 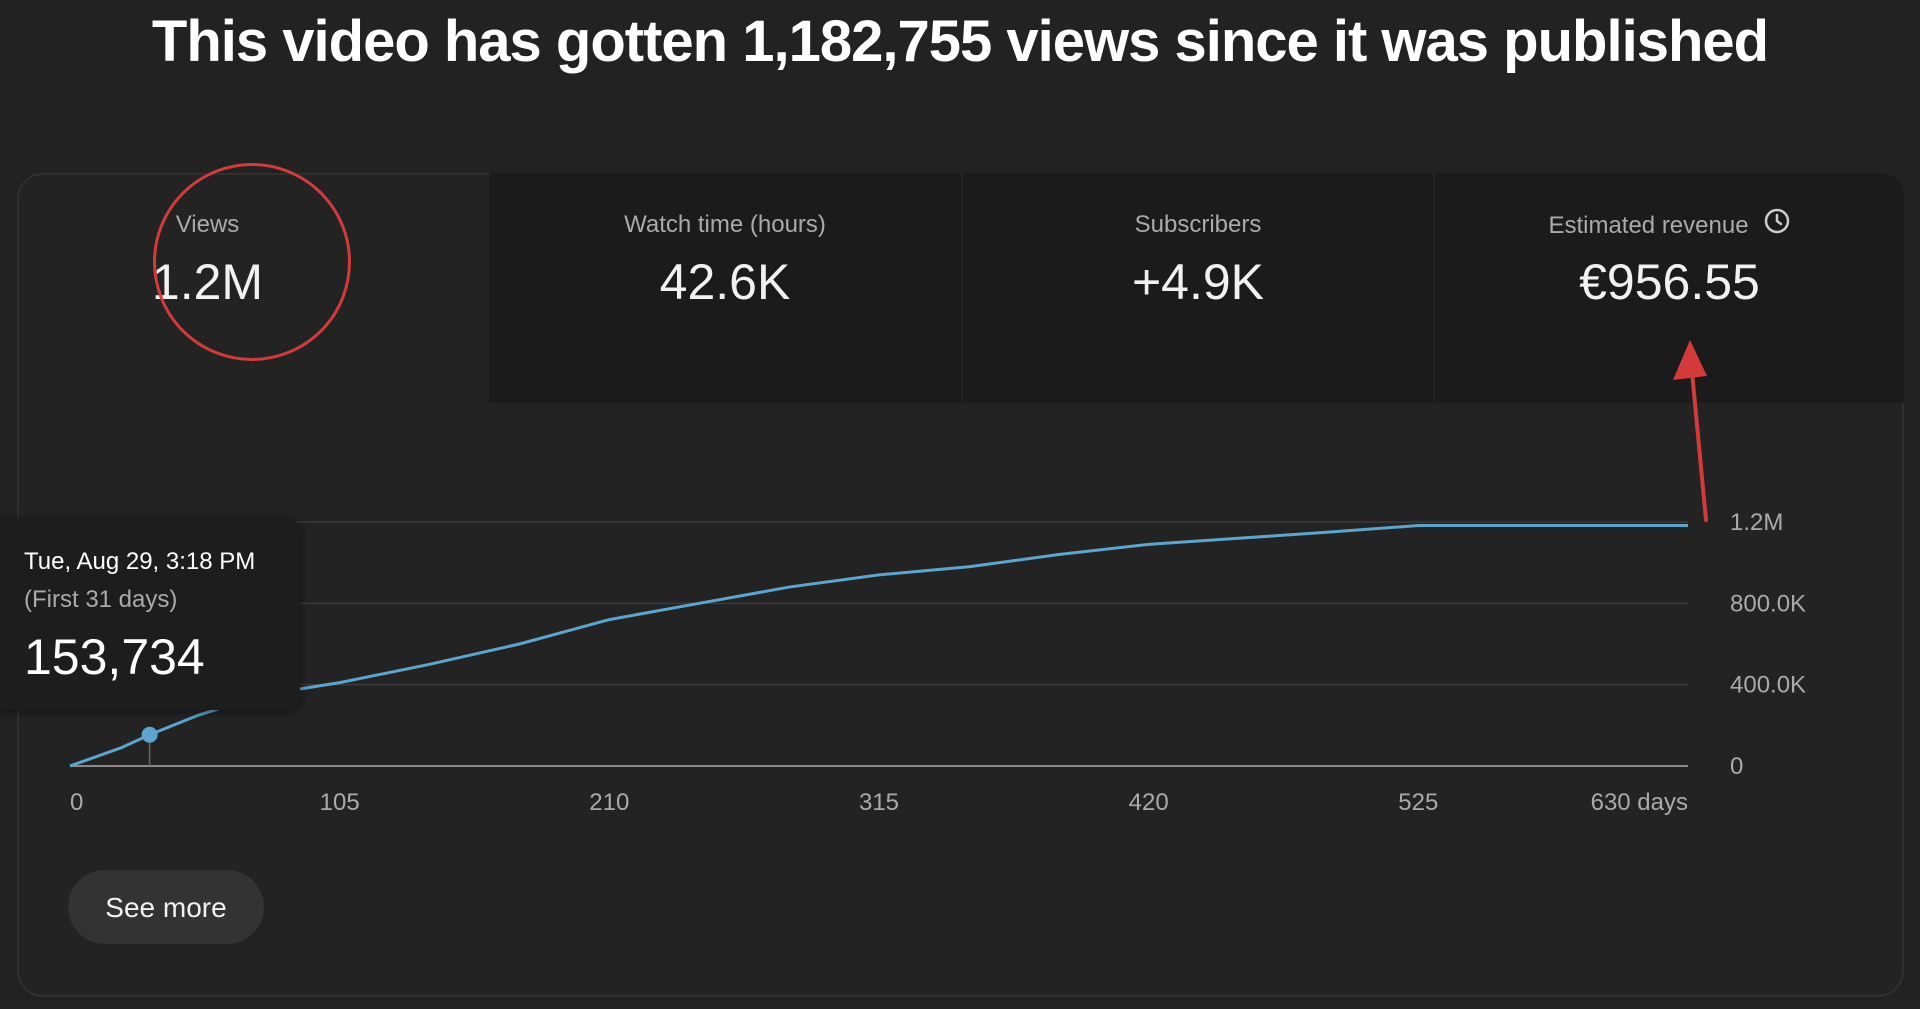 What do you see at coordinates (149, 734) in the screenshot?
I see `hover-point` at bounding box center [149, 734].